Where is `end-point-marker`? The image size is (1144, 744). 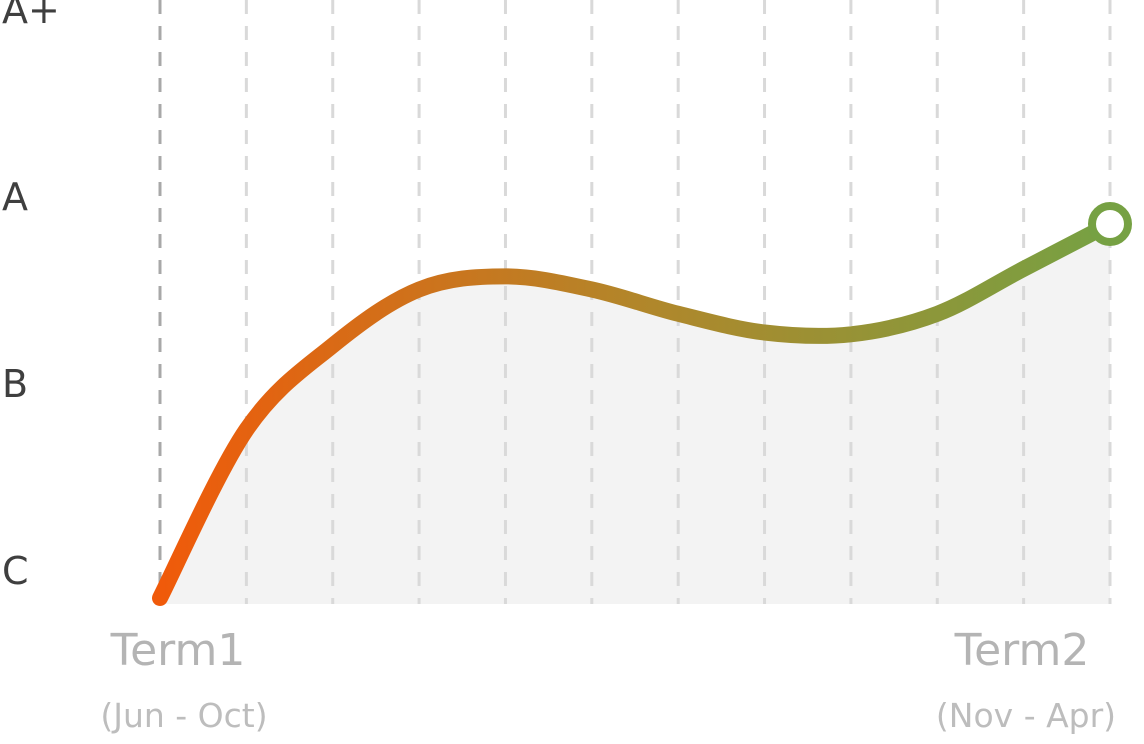
end-point-marker is located at coordinates (1110, 224).